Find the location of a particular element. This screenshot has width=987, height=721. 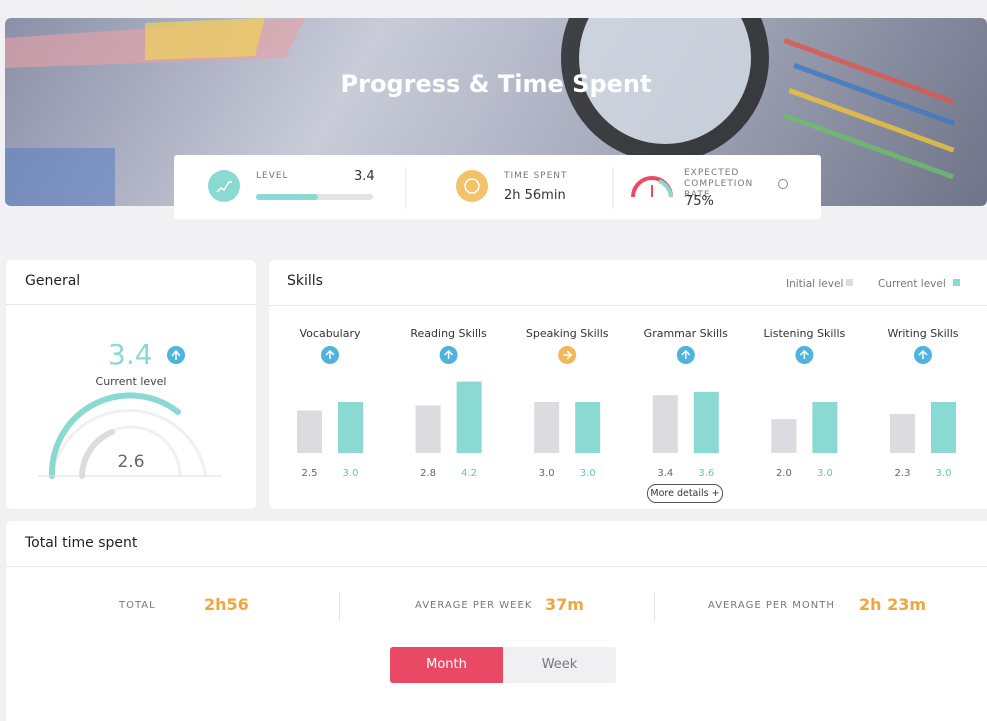

bar-value: 2.0 is located at coordinates (784, 473).